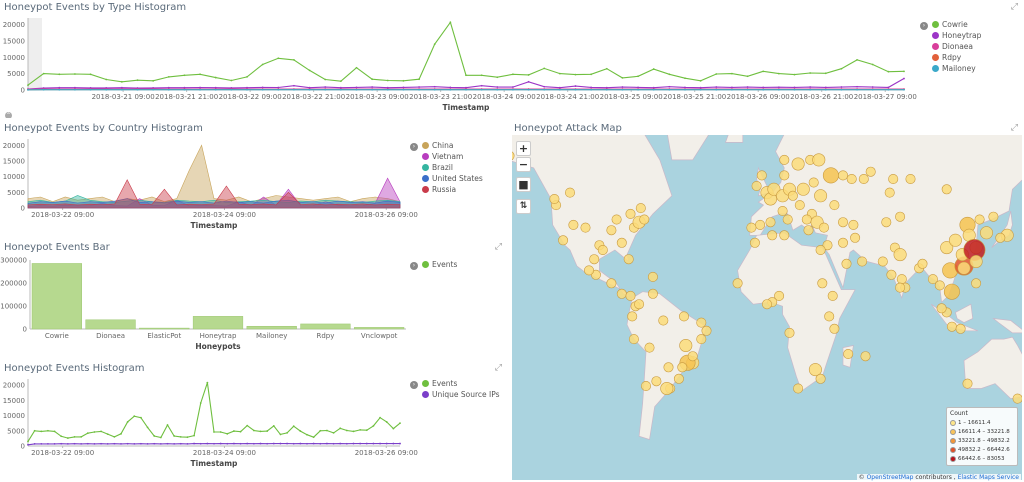 This screenshot has height=482, width=1024. I want to click on legend-item: Events, so click(461, 383).